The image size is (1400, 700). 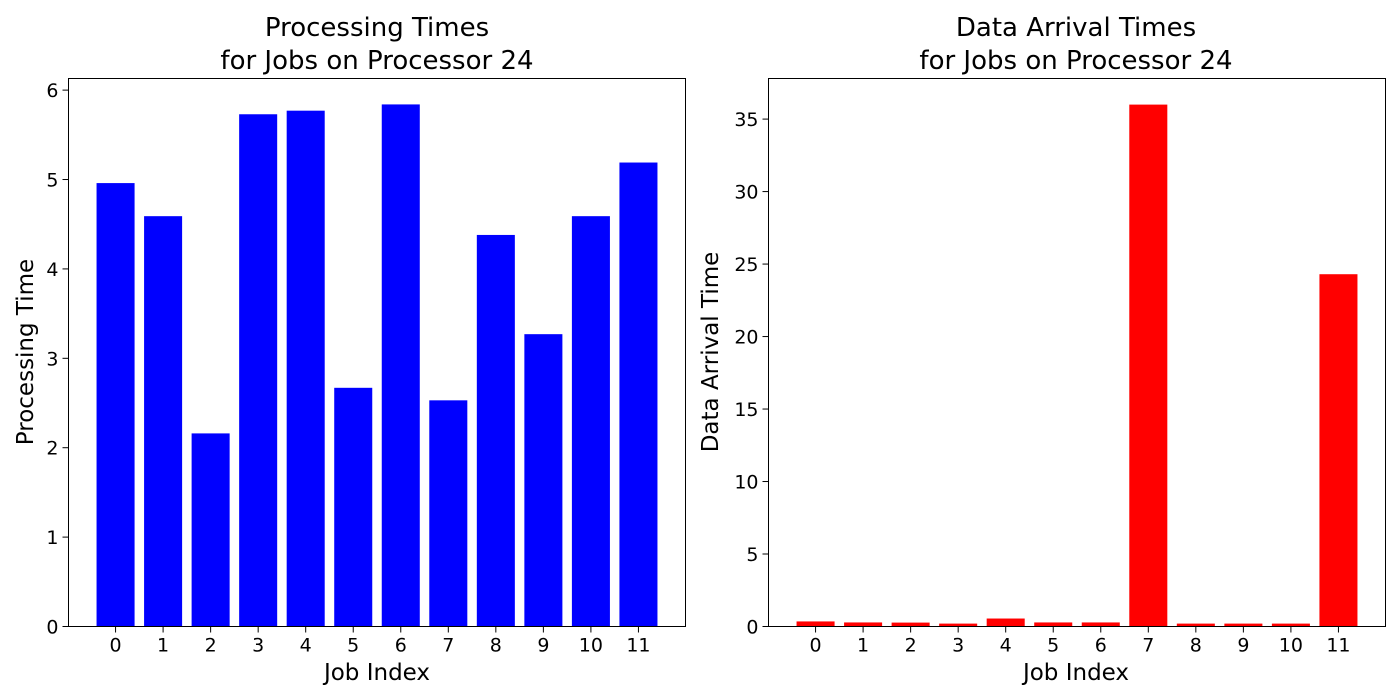 What do you see at coordinates (746, 483) in the screenshot?
I see `chart-2-y-tick-label-10: 10` at bounding box center [746, 483].